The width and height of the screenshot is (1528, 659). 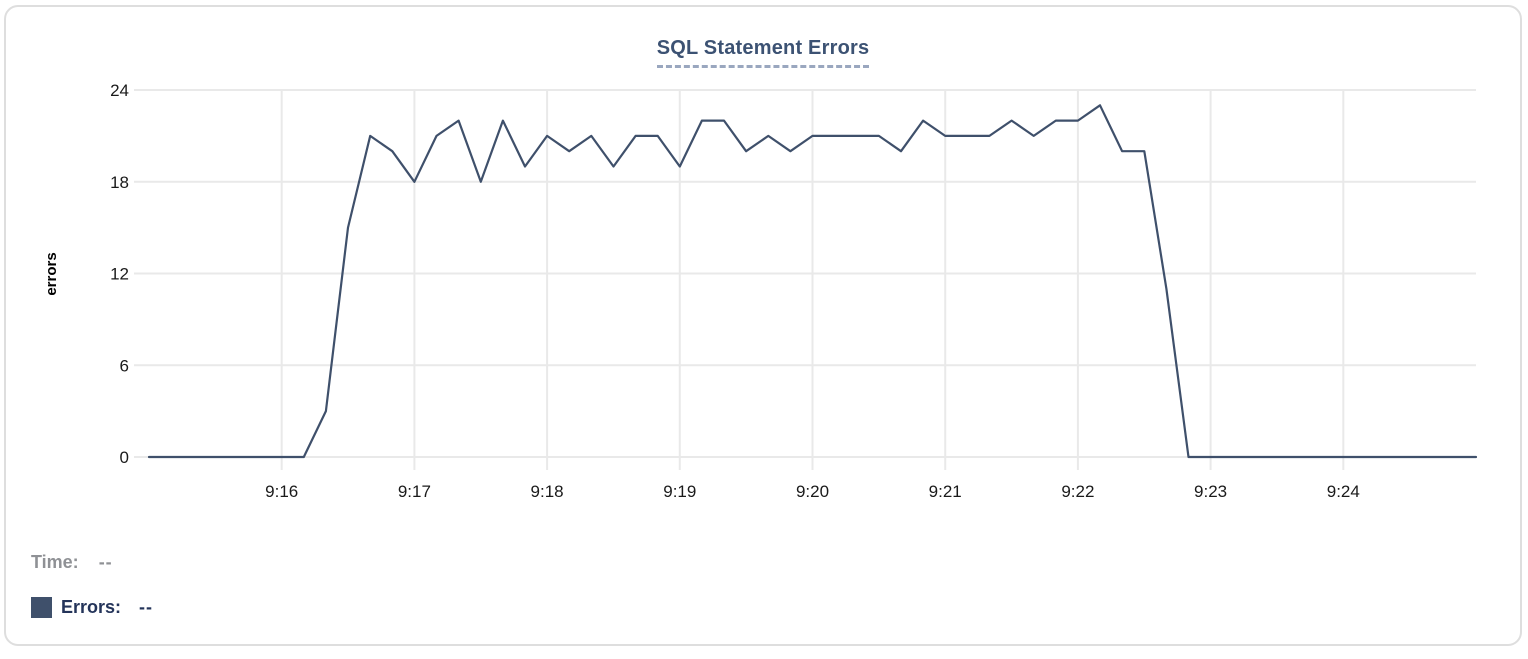 What do you see at coordinates (1343, 491) in the screenshot?
I see `x-tick-label: 9:24` at bounding box center [1343, 491].